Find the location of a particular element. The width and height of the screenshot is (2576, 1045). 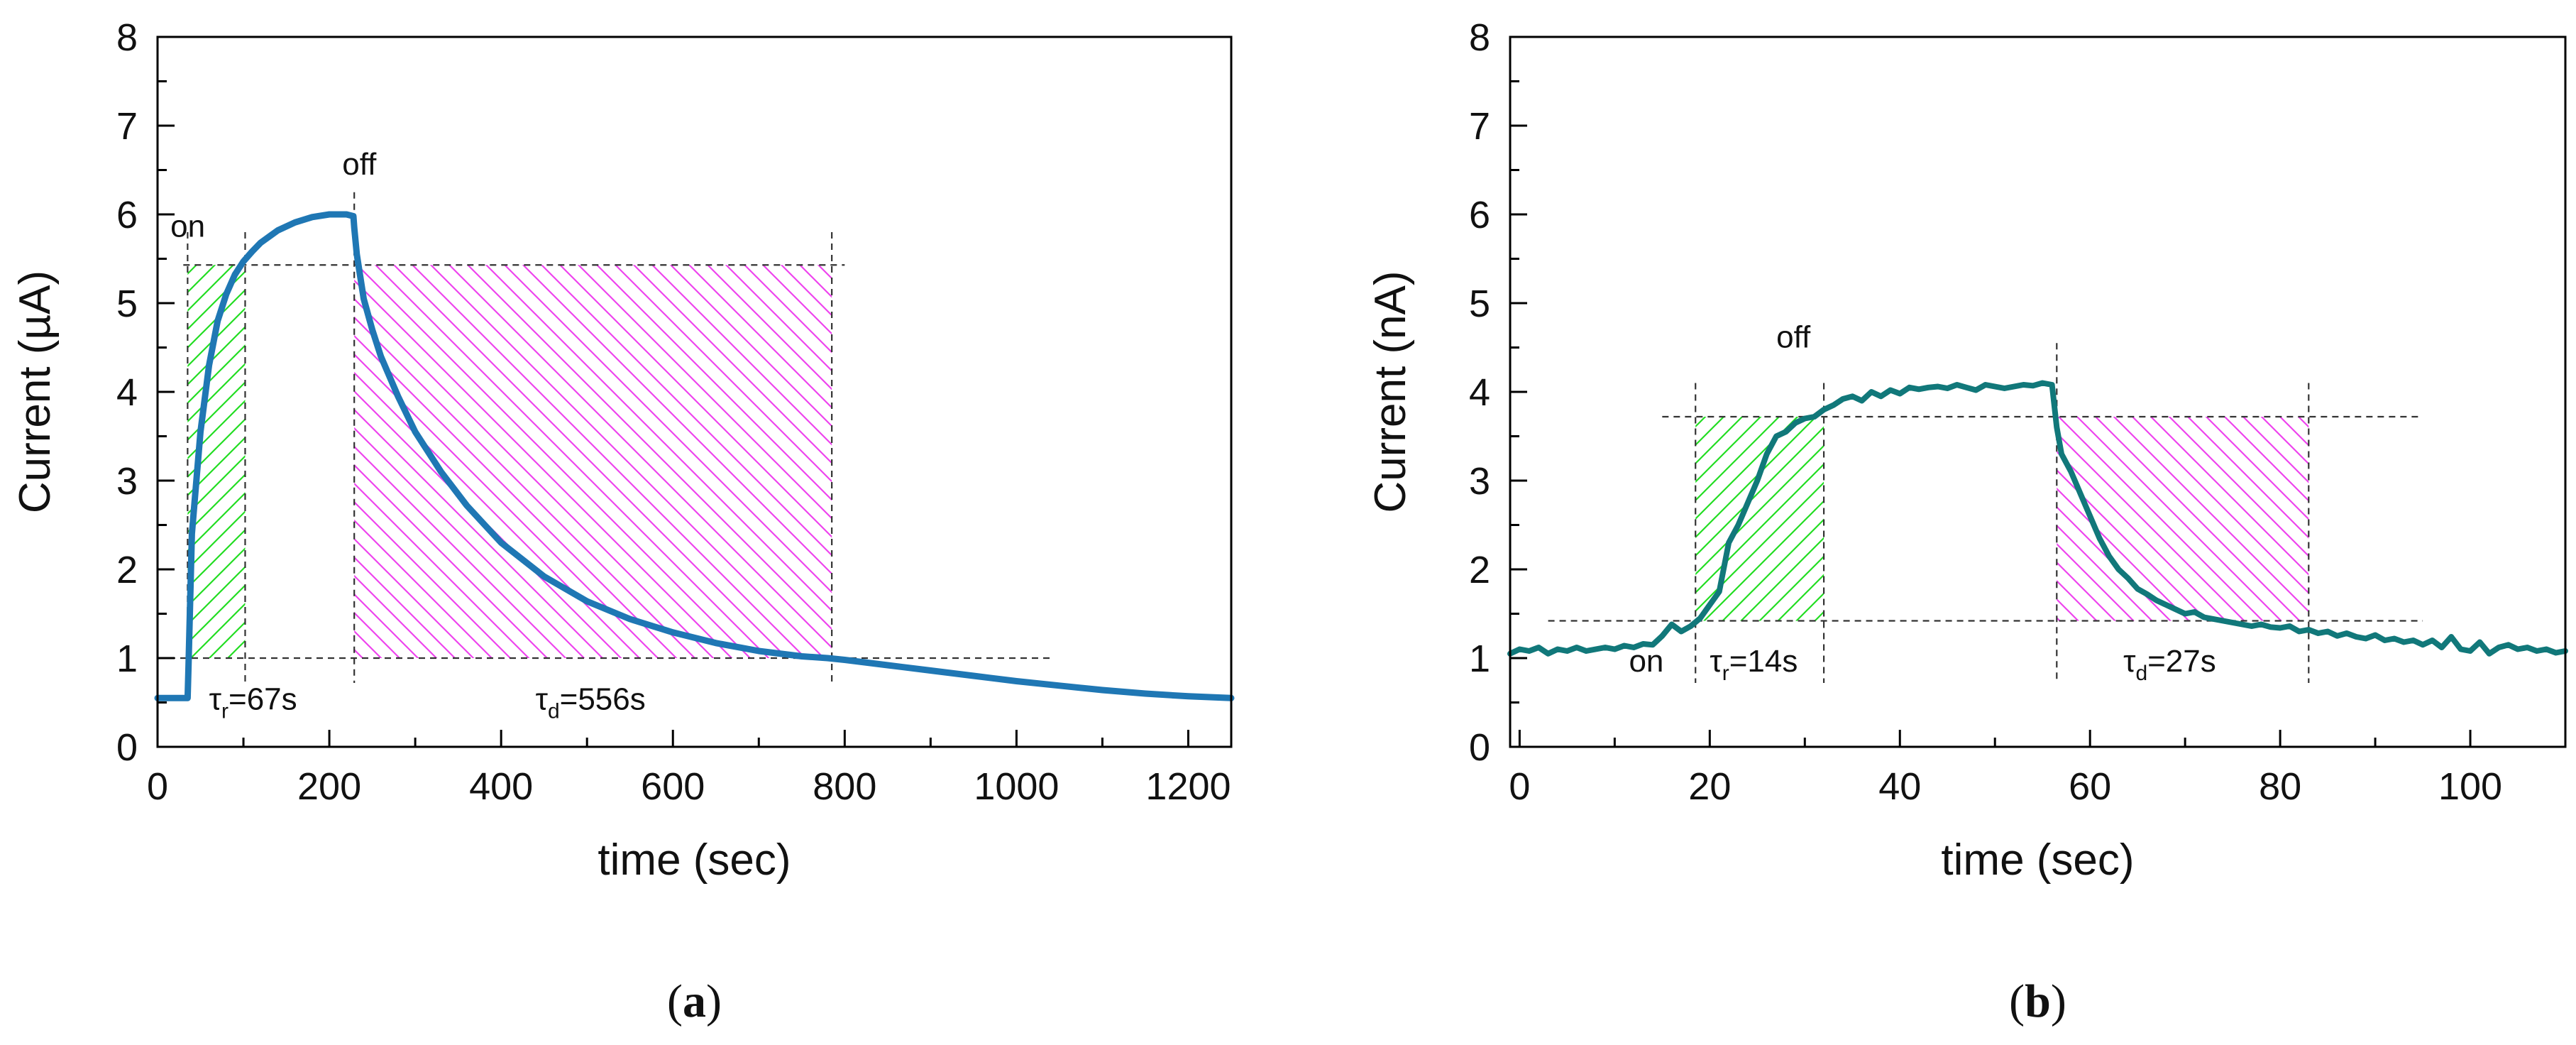

rise-time-label: τr=14s is located at coordinates (1754, 664).